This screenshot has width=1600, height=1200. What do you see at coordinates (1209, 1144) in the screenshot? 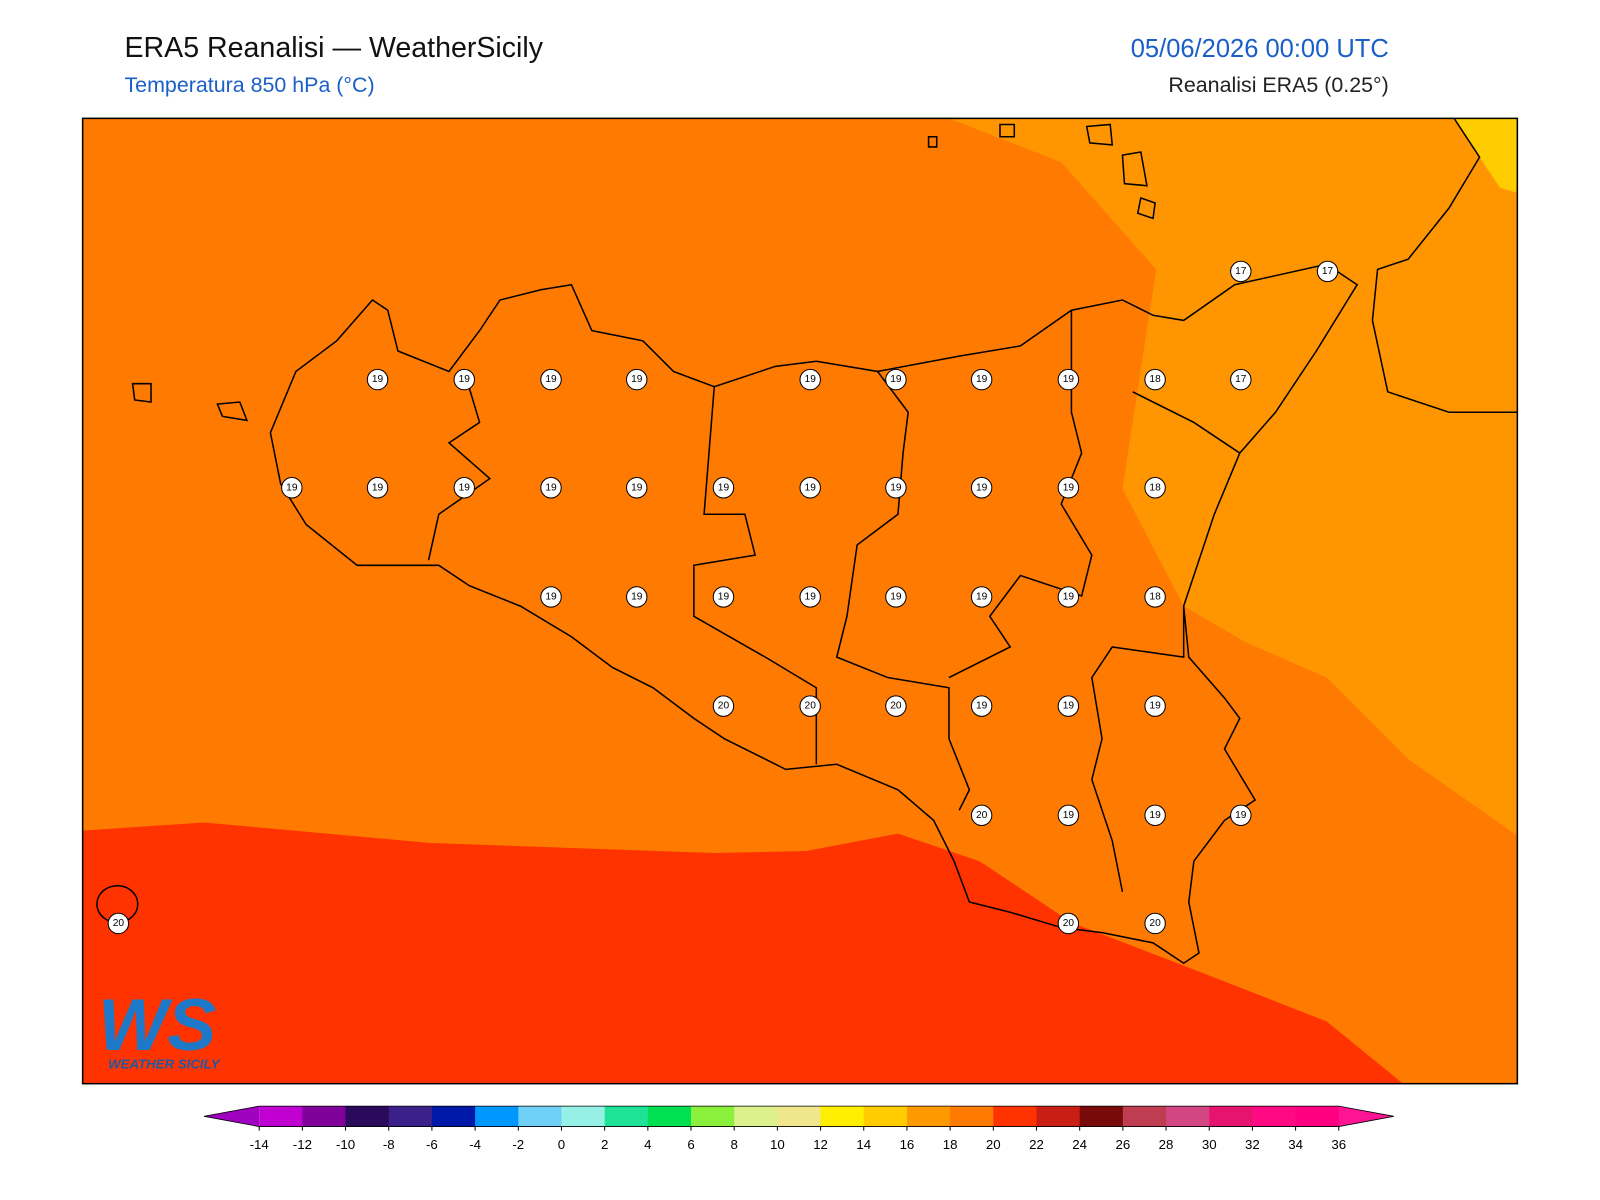
I see `colorbar-tick-label: 30` at bounding box center [1209, 1144].